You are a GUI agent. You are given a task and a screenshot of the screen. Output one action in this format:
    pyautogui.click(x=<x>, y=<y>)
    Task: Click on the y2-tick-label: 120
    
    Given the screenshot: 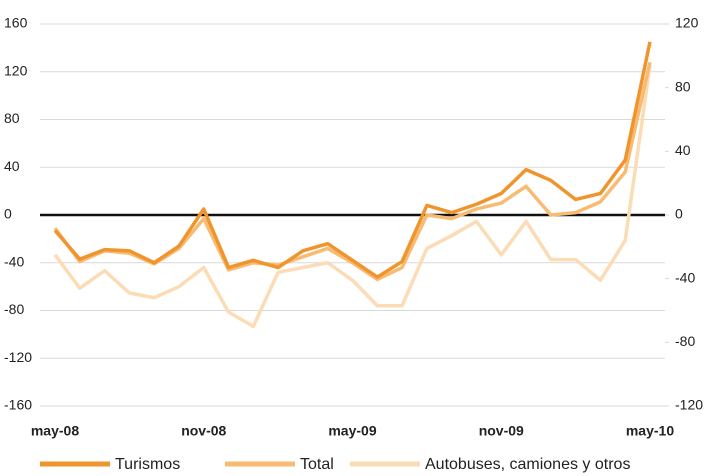 What is the action you would take?
    pyautogui.click(x=687, y=23)
    